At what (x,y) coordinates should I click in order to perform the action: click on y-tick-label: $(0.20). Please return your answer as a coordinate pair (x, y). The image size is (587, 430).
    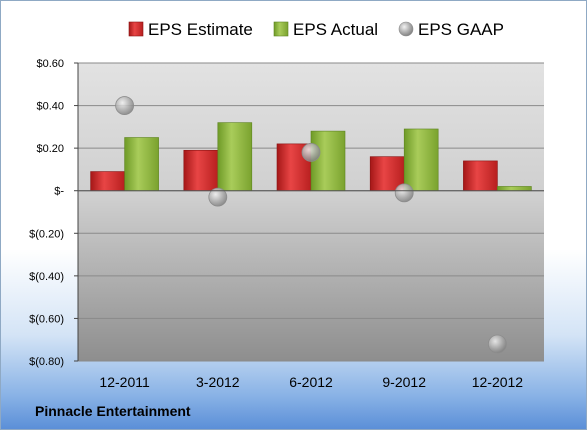
    Looking at the image, I should click on (46, 234).